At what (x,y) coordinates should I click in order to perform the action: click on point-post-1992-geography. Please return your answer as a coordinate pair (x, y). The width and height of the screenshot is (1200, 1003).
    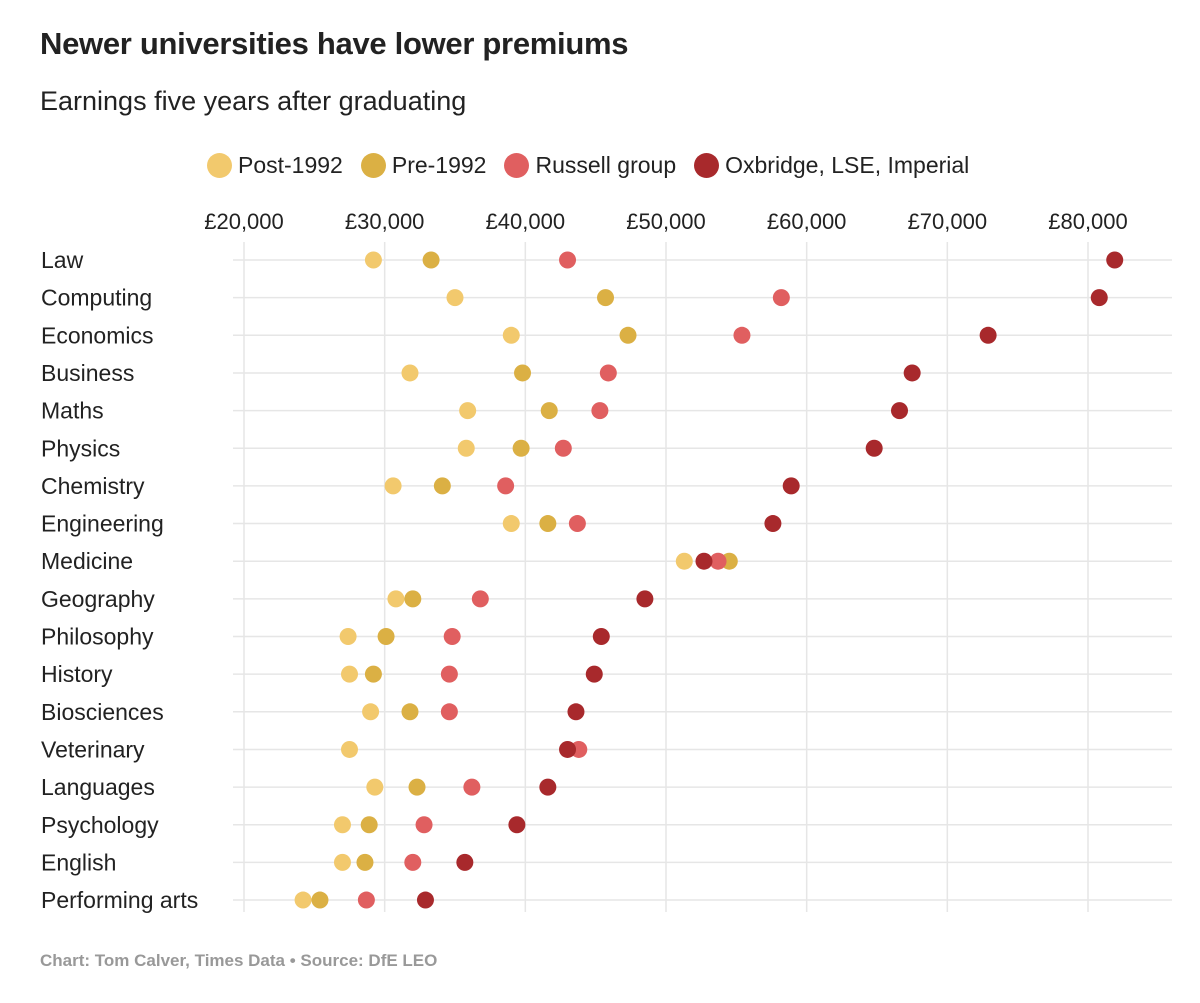
    Looking at the image, I should click on (396, 599).